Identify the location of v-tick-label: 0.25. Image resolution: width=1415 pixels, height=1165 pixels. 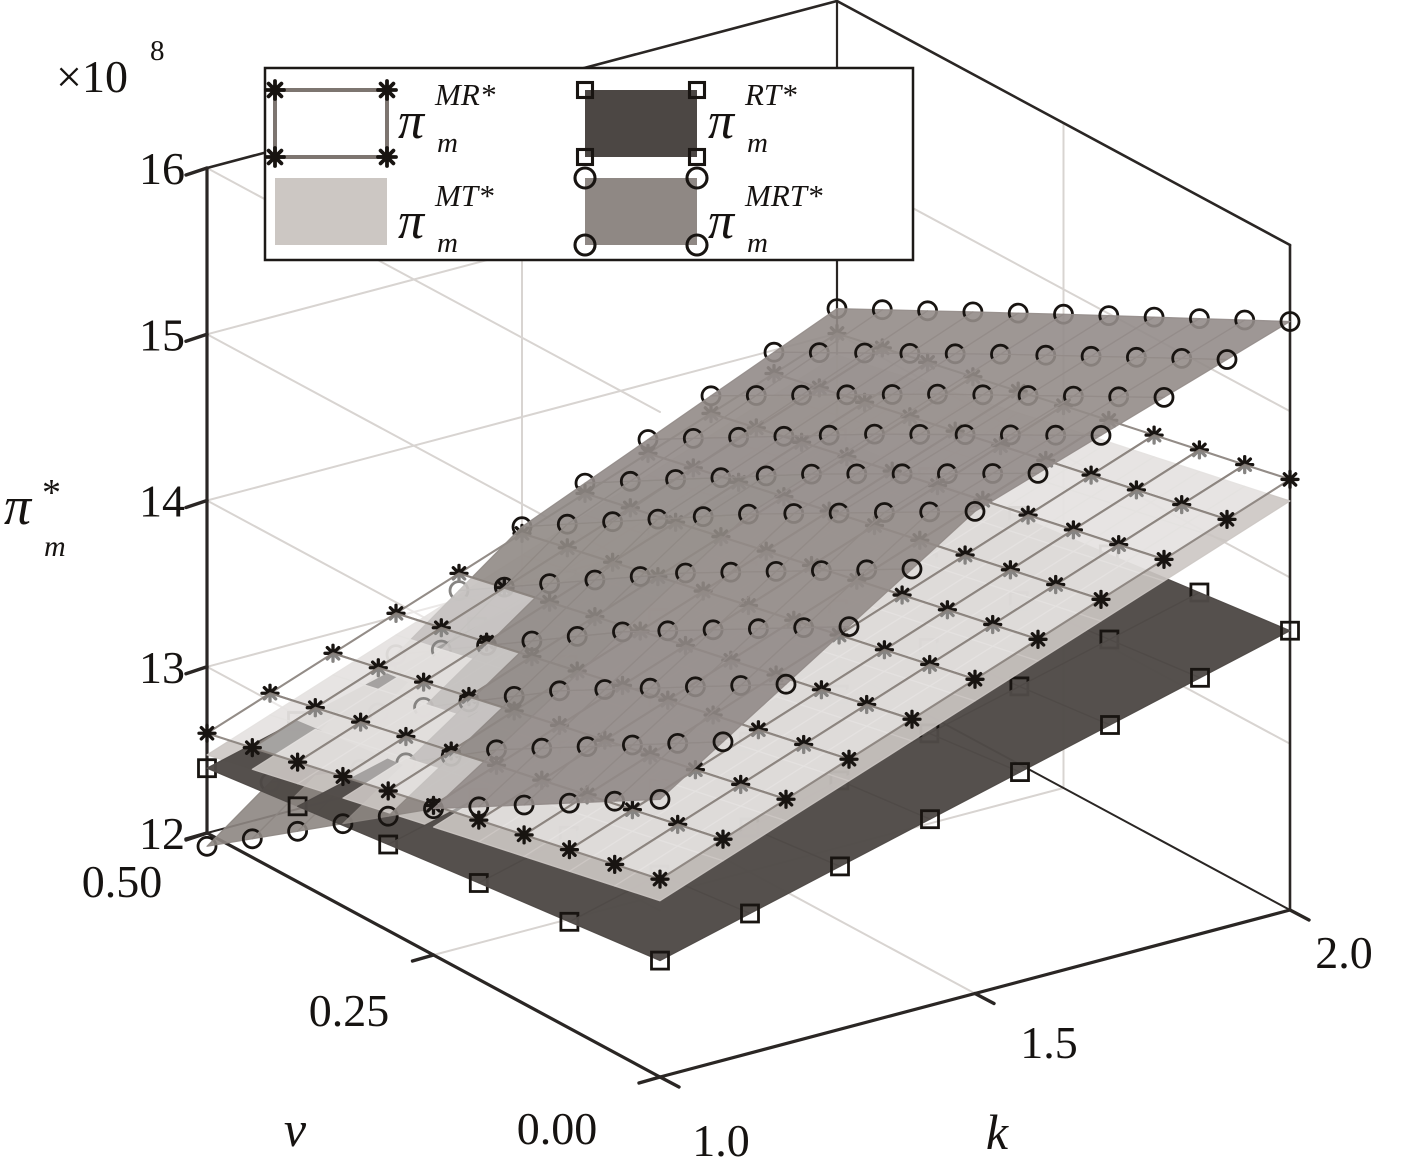
(349, 1010).